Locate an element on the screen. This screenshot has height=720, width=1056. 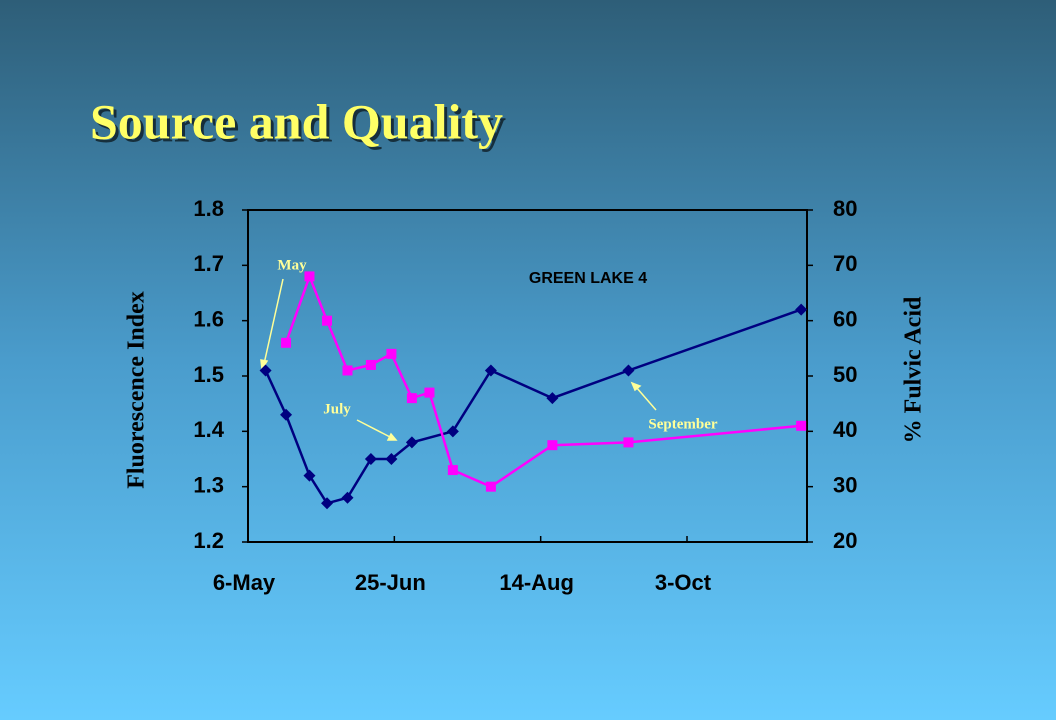
title-shadow: Source and Quality is located at coordinates (299, 124).